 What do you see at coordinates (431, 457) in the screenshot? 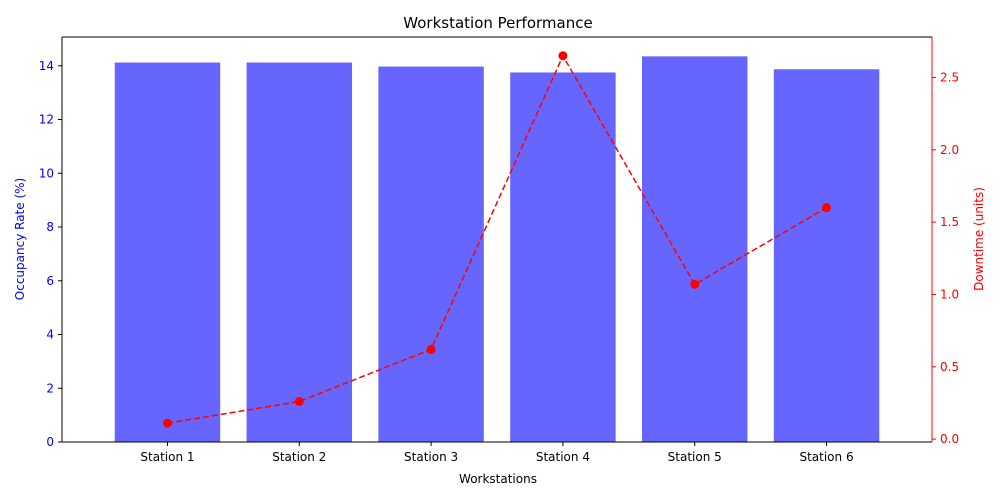
I see `x-tick-label: Station 3` at bounding box center [431, 457].